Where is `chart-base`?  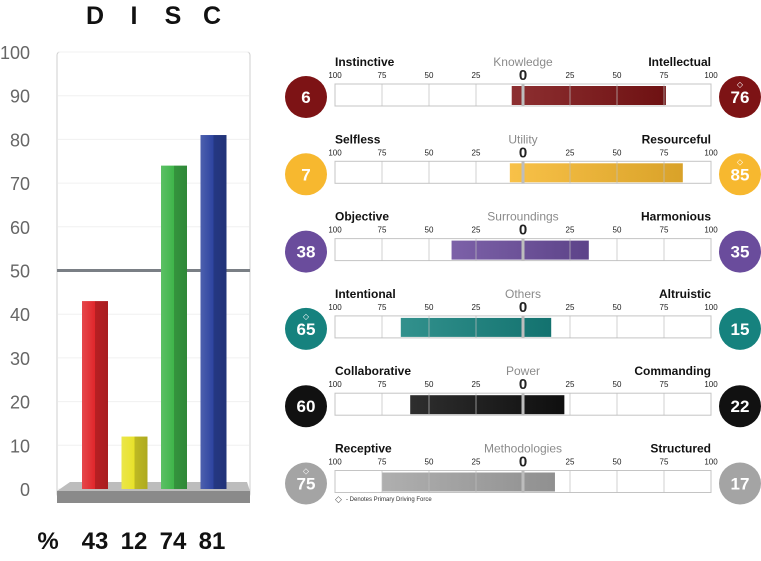 chart-base is located at coordinates (153, 497).